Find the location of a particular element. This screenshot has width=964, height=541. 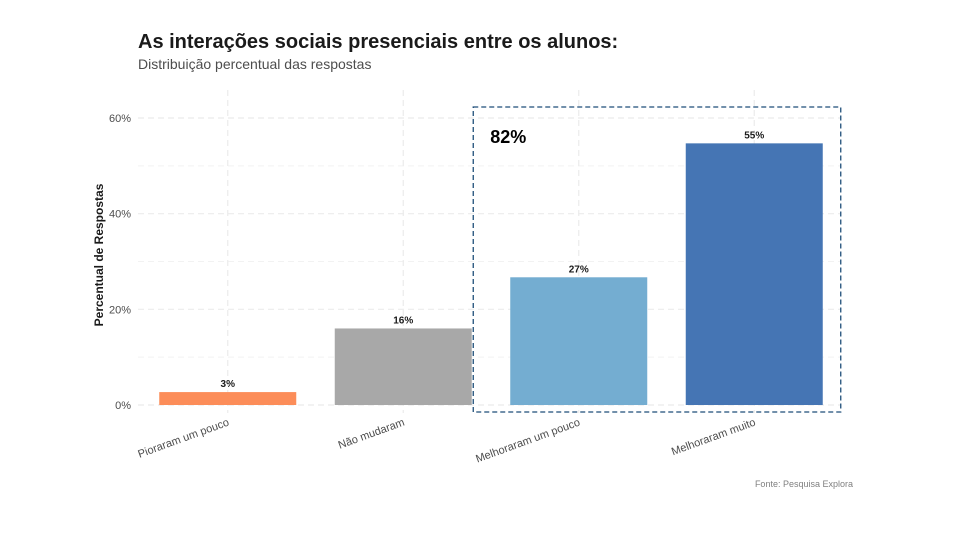

x-tick-label: Melhoraram um pouco is located at coordinates (528, 441).